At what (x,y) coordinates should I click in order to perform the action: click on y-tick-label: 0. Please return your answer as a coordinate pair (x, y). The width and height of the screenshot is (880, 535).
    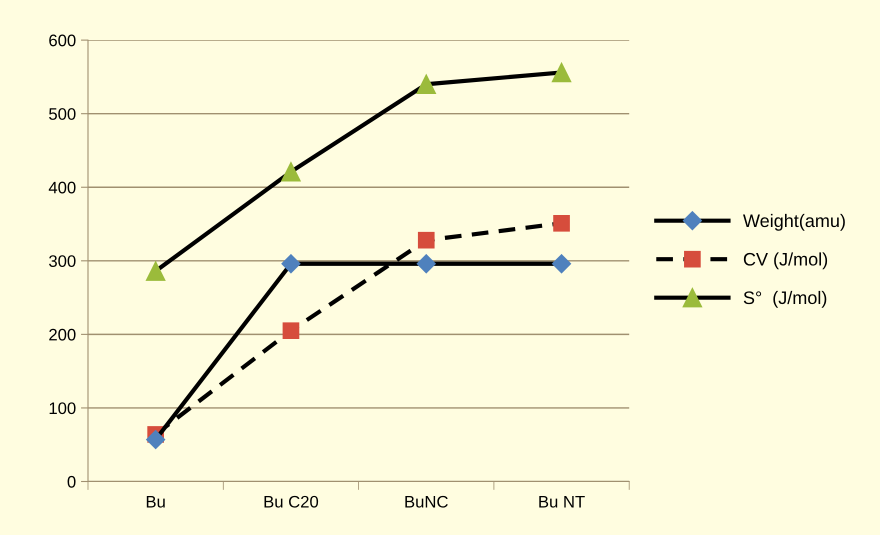
    Looking at the image, I should click on (72, 482).